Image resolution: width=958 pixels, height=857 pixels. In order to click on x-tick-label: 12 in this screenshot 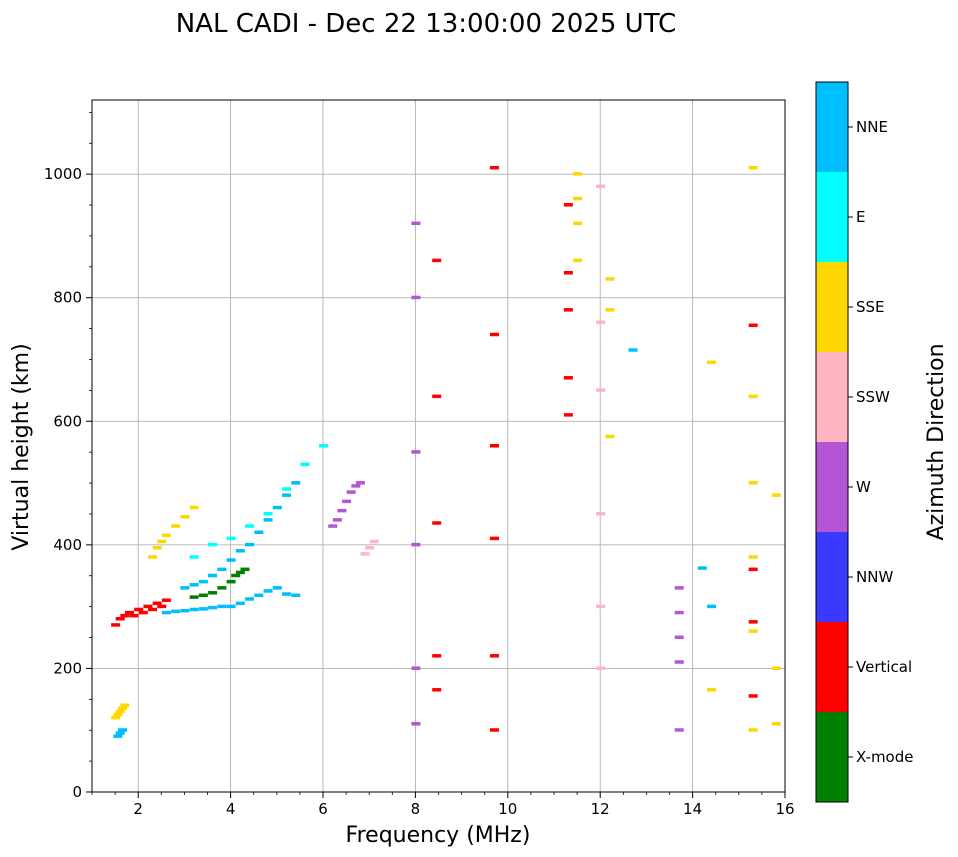, I will do `click(600, 809)`.